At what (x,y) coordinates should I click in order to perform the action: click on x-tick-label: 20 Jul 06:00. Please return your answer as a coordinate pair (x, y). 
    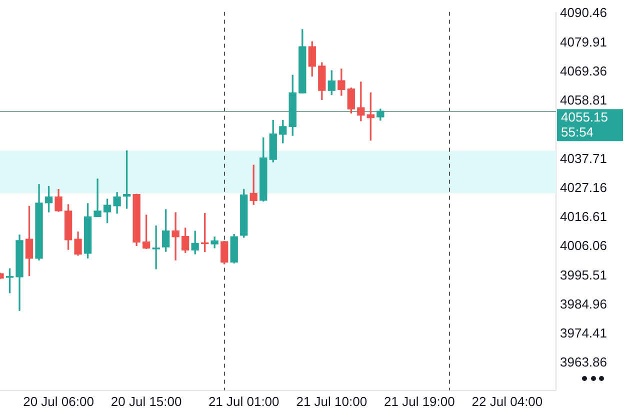
    Looking at the image, I should click on (58, 401).